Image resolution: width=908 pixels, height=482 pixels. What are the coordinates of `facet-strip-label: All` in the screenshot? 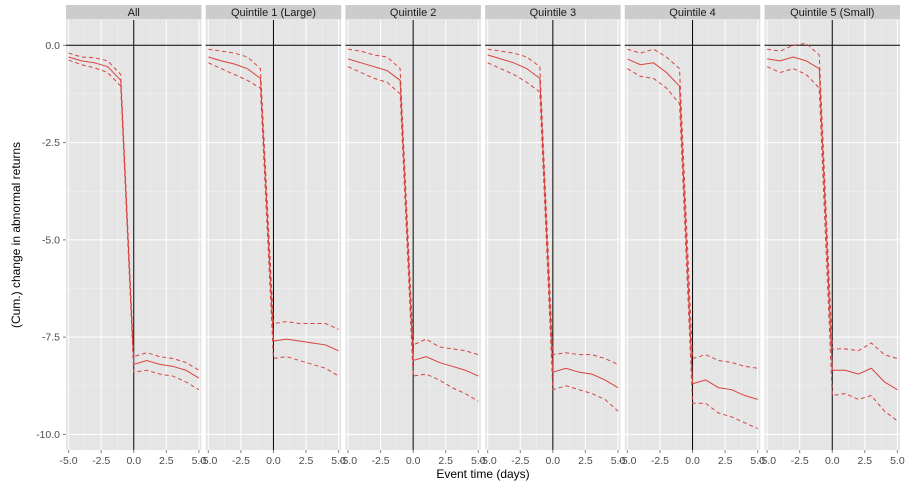 It's located at (134, 13).